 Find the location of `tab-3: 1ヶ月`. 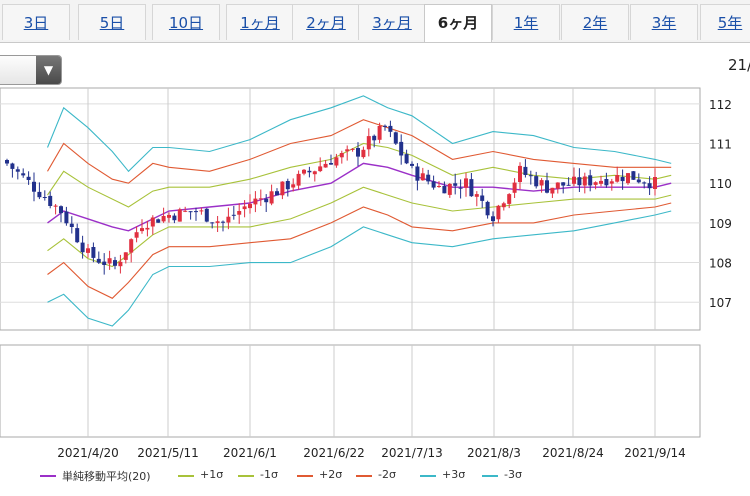

tab-3: 1ヶ月 is located at coordinates (260, 22).